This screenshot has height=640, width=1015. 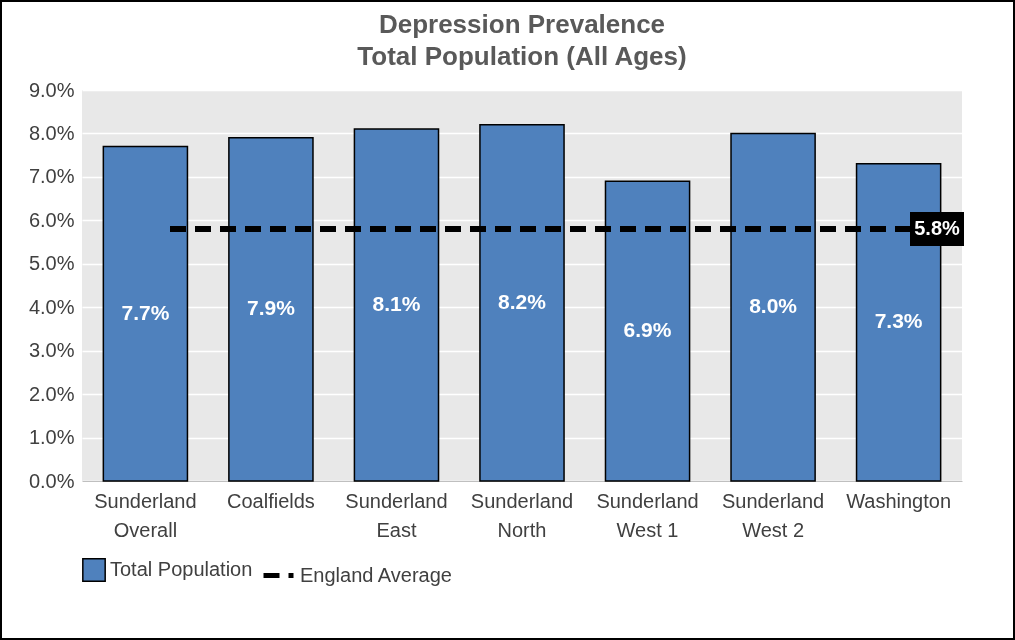 What do you see at coordinates (51, 393) in the screenshot?
I see `y-tick-label: 2.0%` at bounding box center [51, 393].